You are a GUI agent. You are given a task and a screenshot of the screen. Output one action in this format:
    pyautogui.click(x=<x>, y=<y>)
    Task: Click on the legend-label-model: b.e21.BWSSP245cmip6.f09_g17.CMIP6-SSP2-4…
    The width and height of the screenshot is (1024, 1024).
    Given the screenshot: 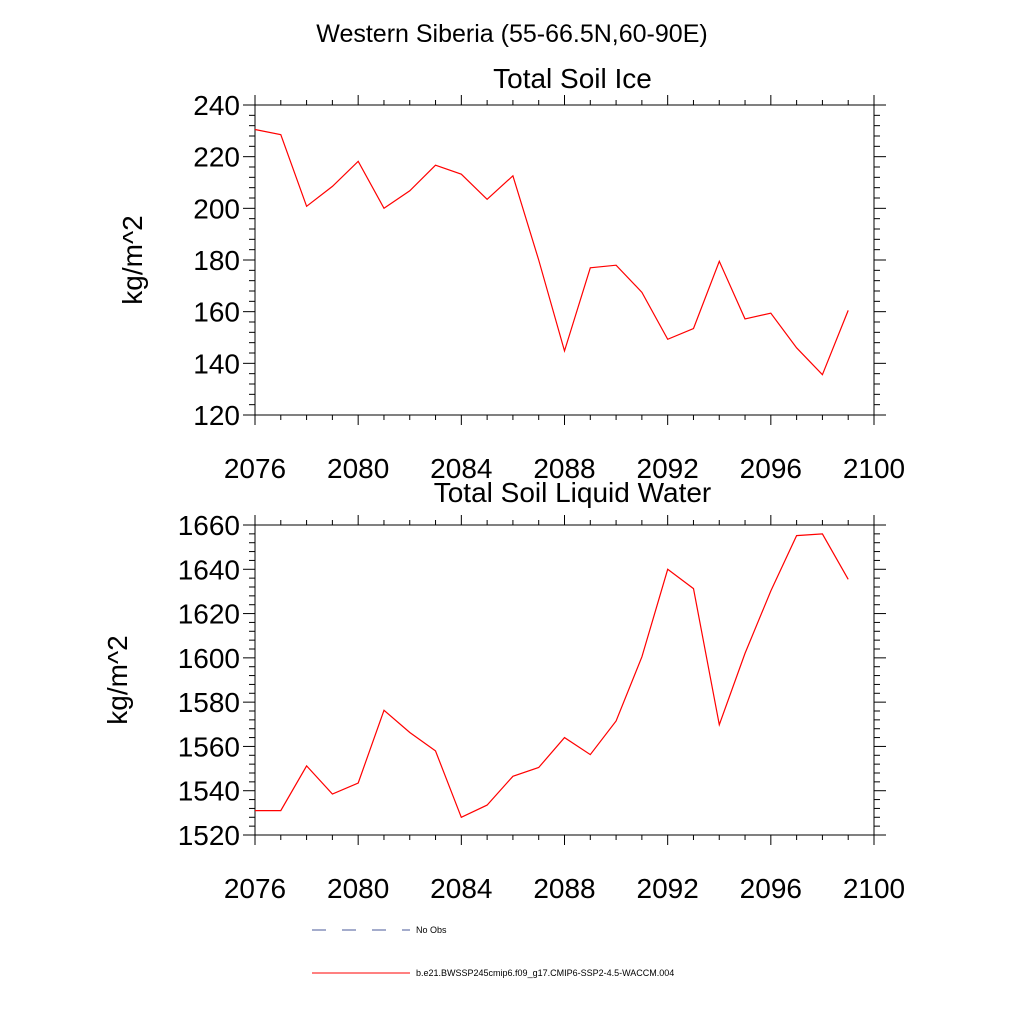 What is the action you would take?
    pyautogui.click(x=545, y=973)
    